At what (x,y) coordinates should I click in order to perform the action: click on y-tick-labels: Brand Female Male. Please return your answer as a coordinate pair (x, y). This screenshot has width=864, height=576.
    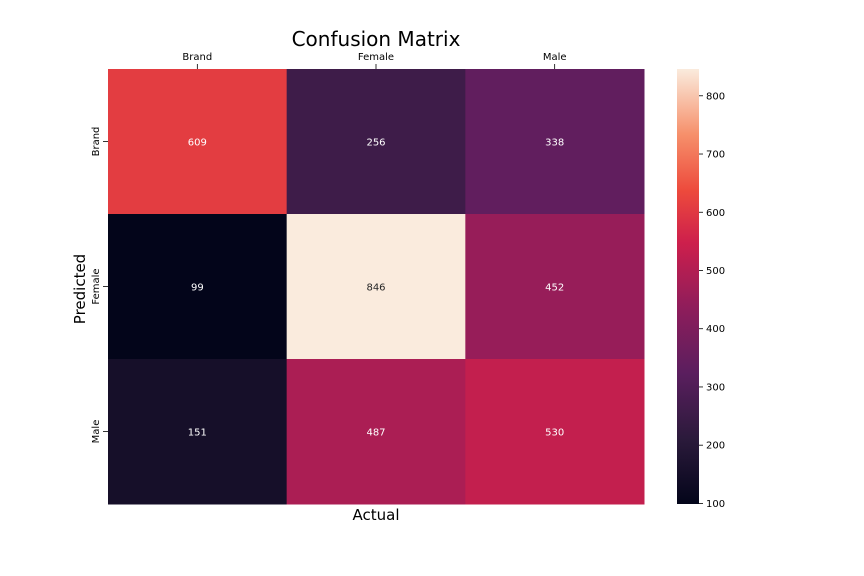
    Looking at the image, I should click on (99, 285).